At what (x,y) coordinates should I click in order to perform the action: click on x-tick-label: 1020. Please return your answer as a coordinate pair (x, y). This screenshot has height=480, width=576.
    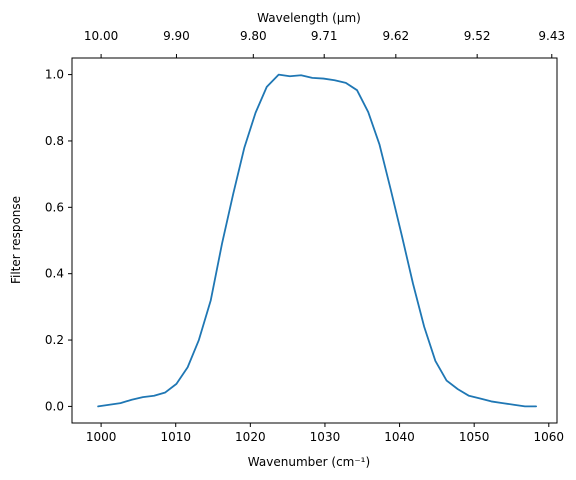
    Looking at the image, I should click on (250, 437).